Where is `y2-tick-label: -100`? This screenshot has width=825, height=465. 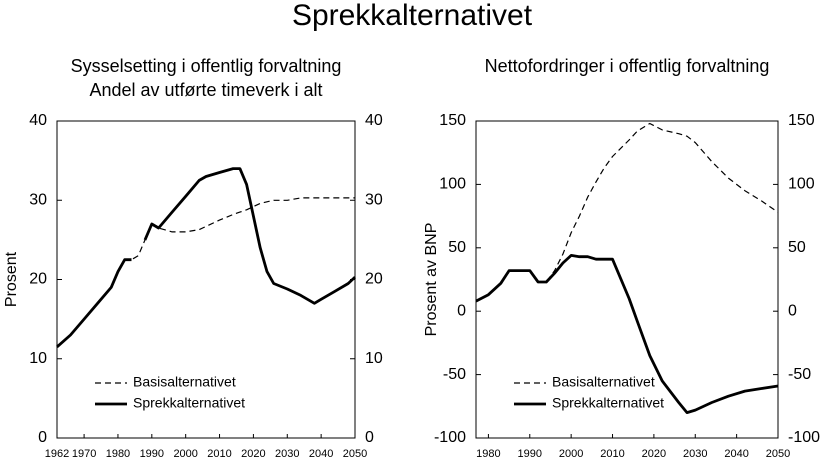
y2-tick-label: -100 is located at coordinates (804, 437).